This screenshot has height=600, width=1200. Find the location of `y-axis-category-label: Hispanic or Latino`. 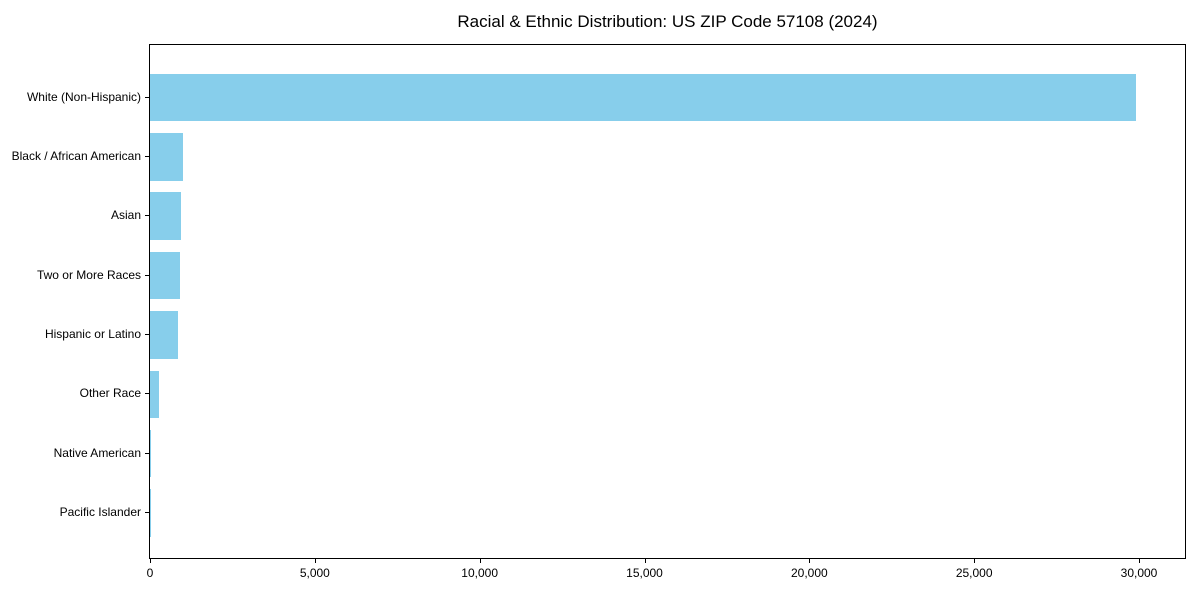

y-axis-category-label: Hispanic or Latino is located at coordinates (92, 333).